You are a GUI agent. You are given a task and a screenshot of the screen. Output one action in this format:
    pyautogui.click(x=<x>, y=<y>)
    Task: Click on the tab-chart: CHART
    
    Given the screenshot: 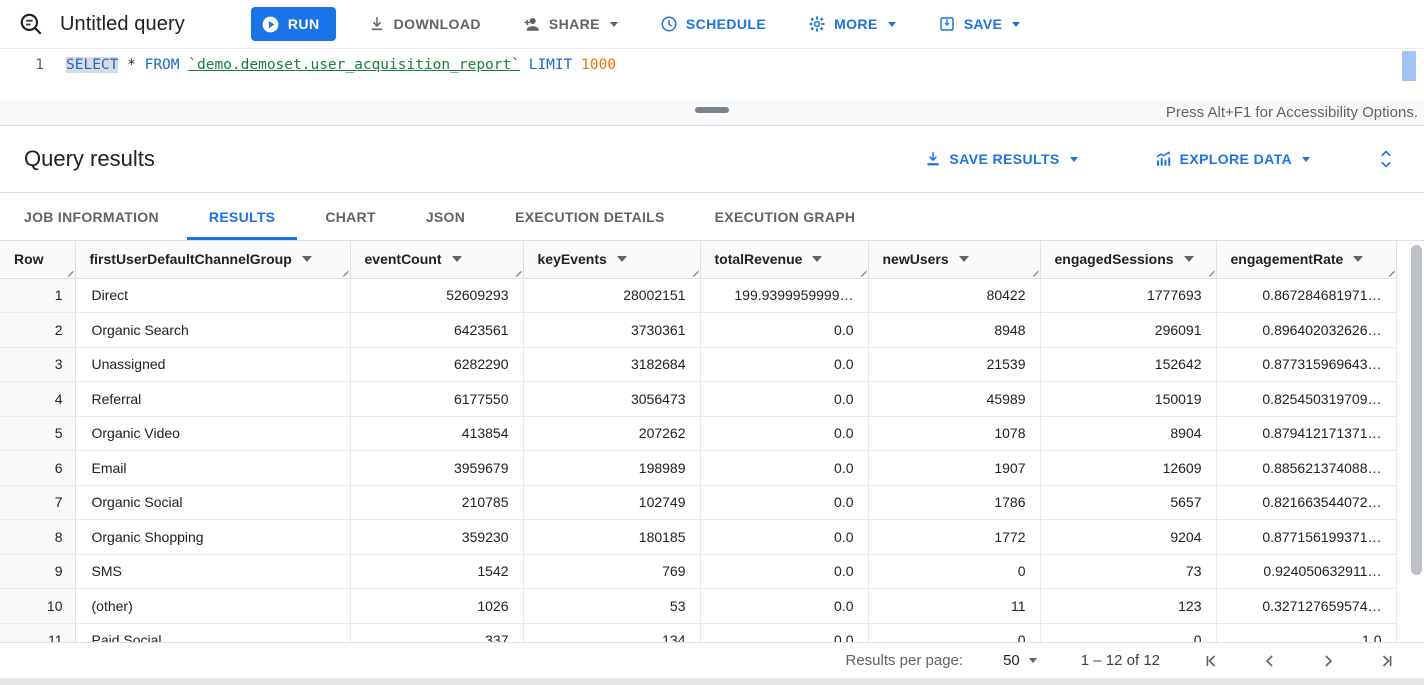 What is the action you would take?
    pyautogui.click(x=350, y=216)
    